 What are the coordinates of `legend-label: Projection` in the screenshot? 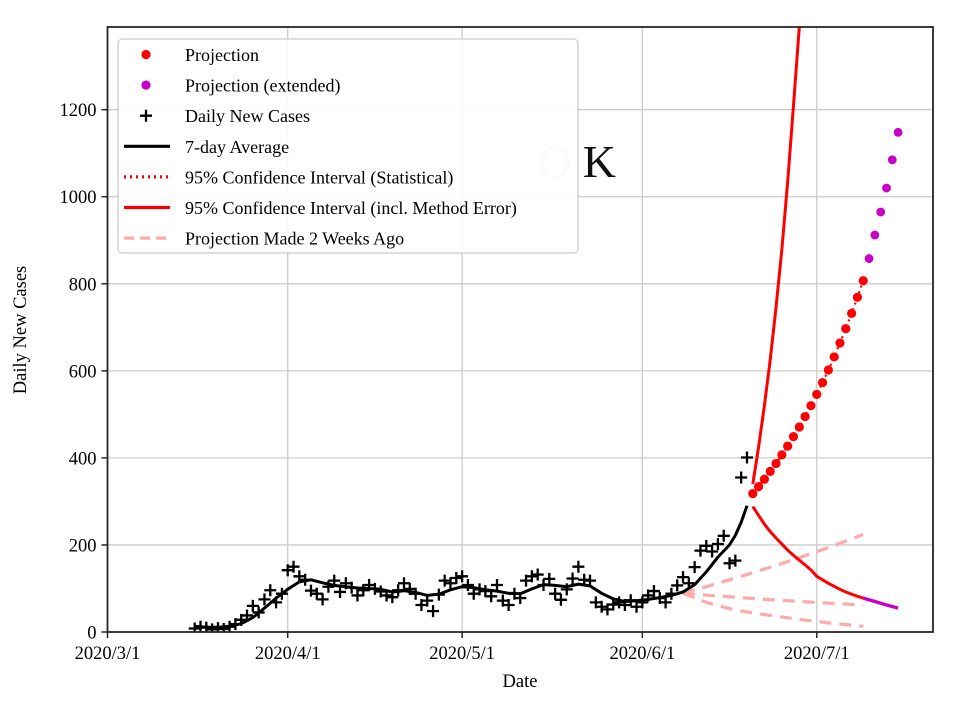 It's located at (222, 55).